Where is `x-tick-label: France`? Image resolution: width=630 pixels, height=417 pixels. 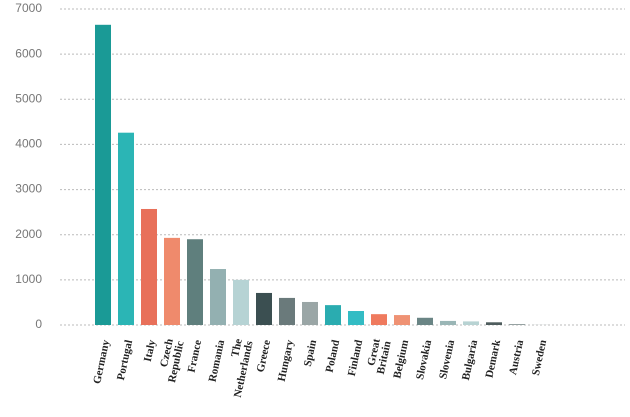
x-tick-label: France is located at coordinates (195, 356).